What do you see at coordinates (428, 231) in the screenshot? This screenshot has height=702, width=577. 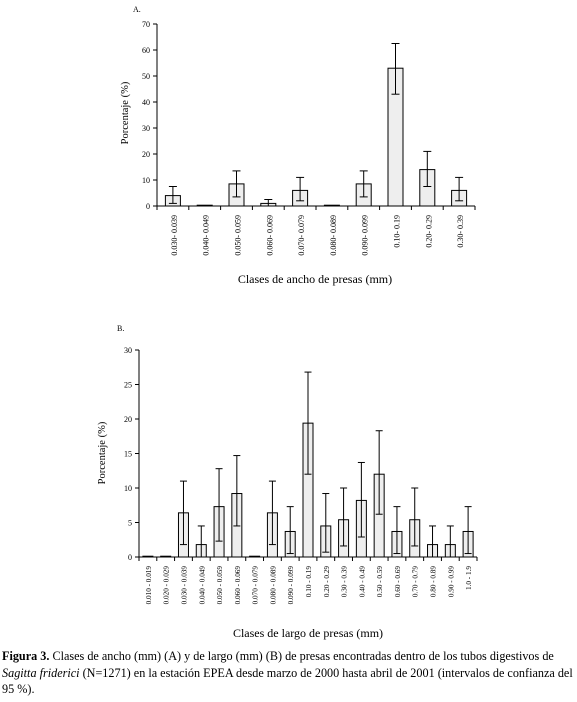 I see `x-tick-label: 0.20- 0.29` at bounding box center [428, 231].